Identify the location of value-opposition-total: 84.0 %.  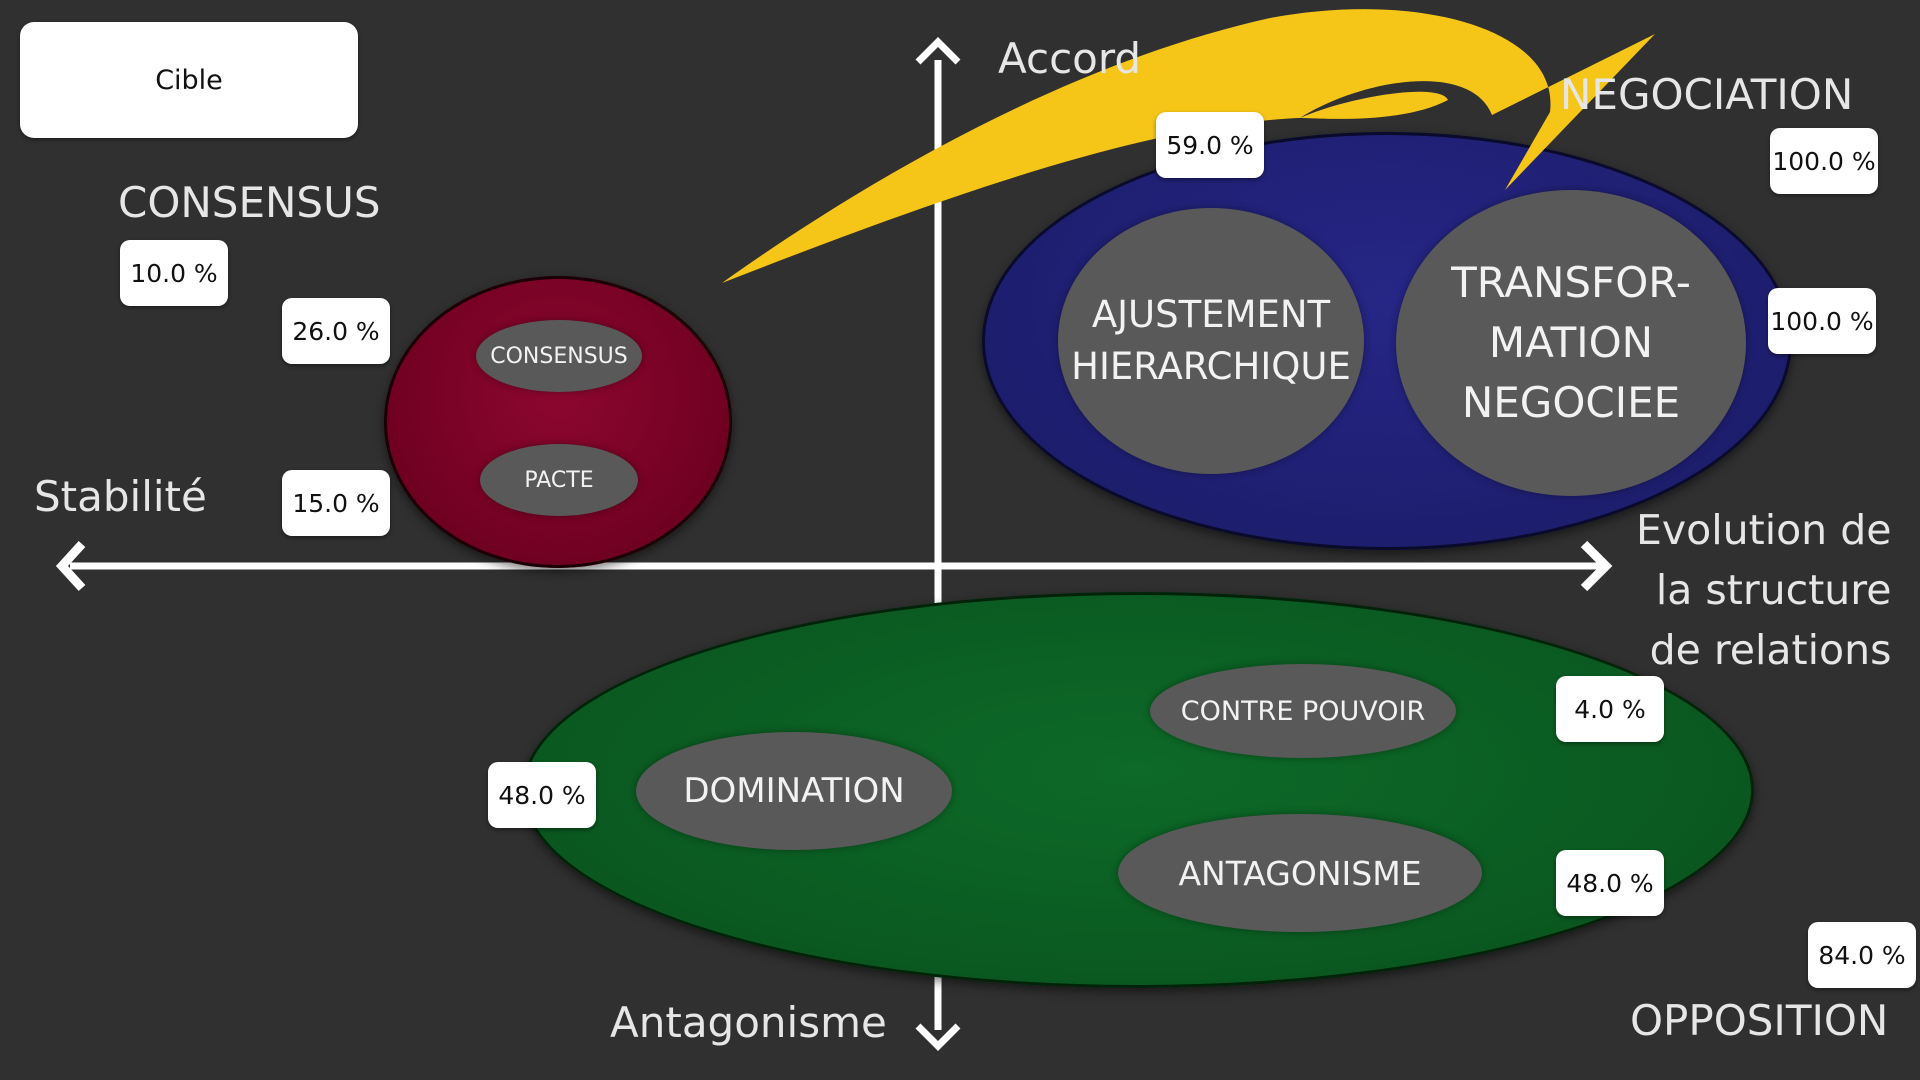
(1862, 955).